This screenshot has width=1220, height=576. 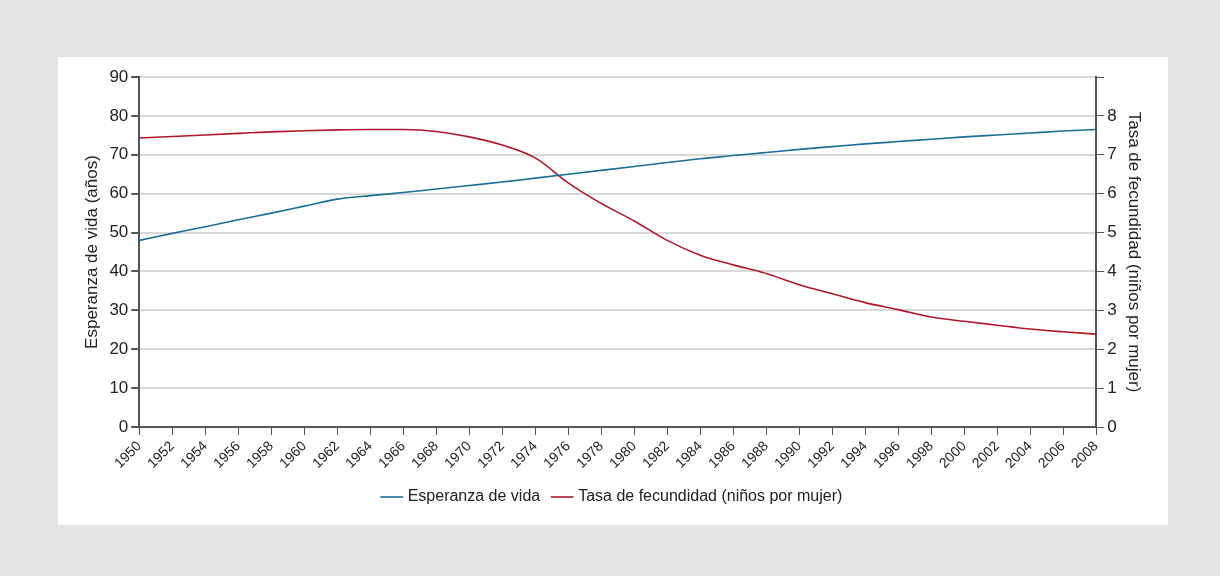 What do you see at coordinates (119, 154) in the screenshot?
I see `y-tick-label: 70` at bounding box center [119, 154].